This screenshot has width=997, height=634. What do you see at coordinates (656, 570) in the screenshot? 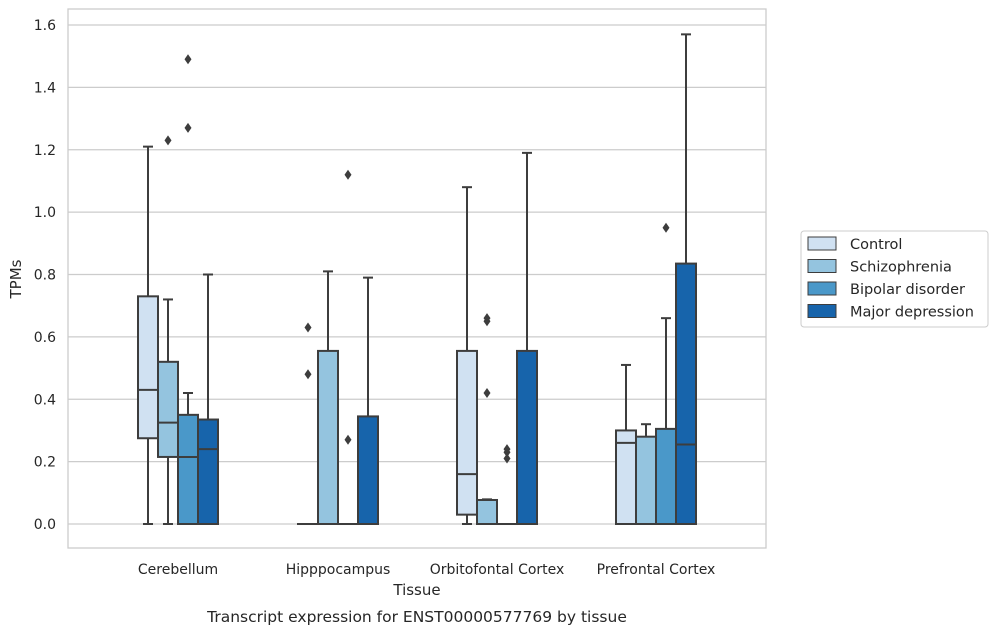
I see `x-tick-label: Prefrontal Cortex` at bounding box center [656, 570].